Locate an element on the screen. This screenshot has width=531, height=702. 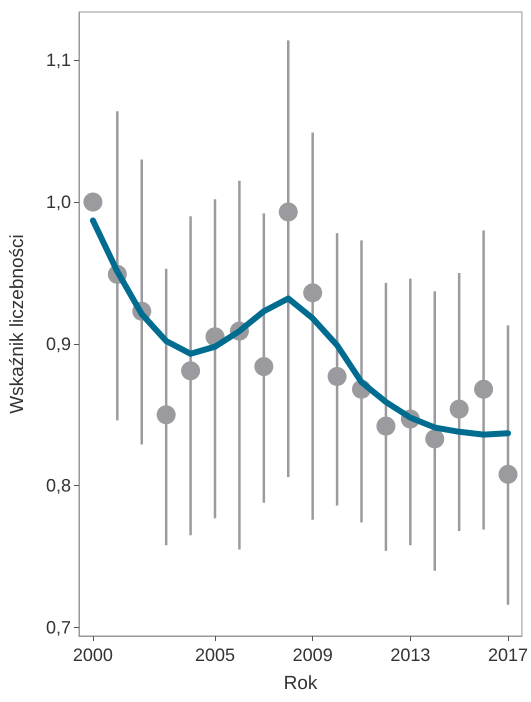
x-tick-label: 2009 is located at coordinates (312, 655).